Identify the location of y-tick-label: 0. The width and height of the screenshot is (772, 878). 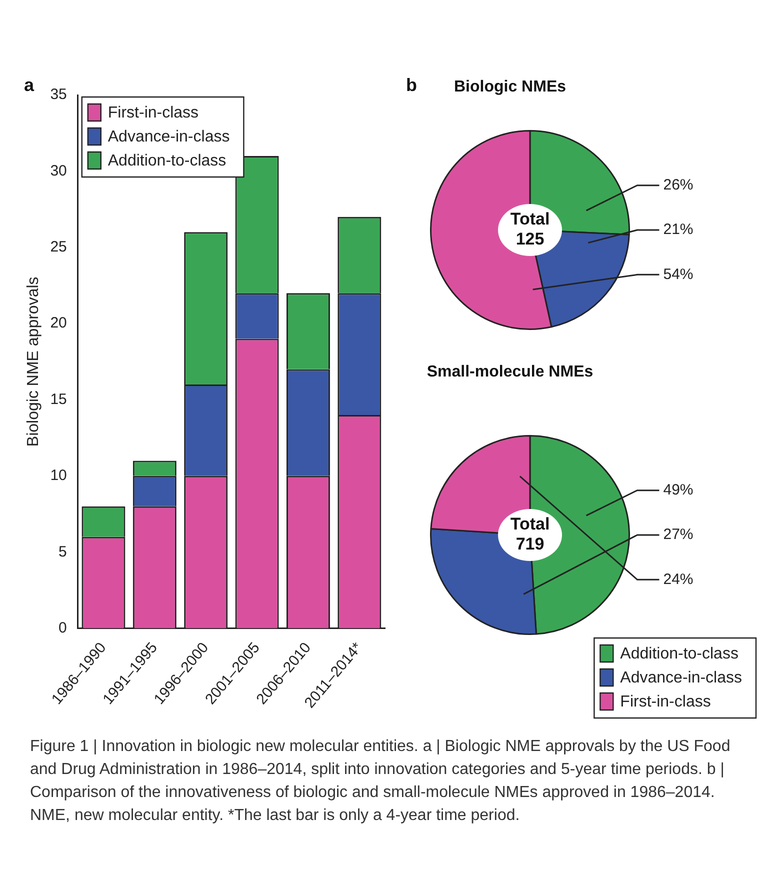
(62, 627).